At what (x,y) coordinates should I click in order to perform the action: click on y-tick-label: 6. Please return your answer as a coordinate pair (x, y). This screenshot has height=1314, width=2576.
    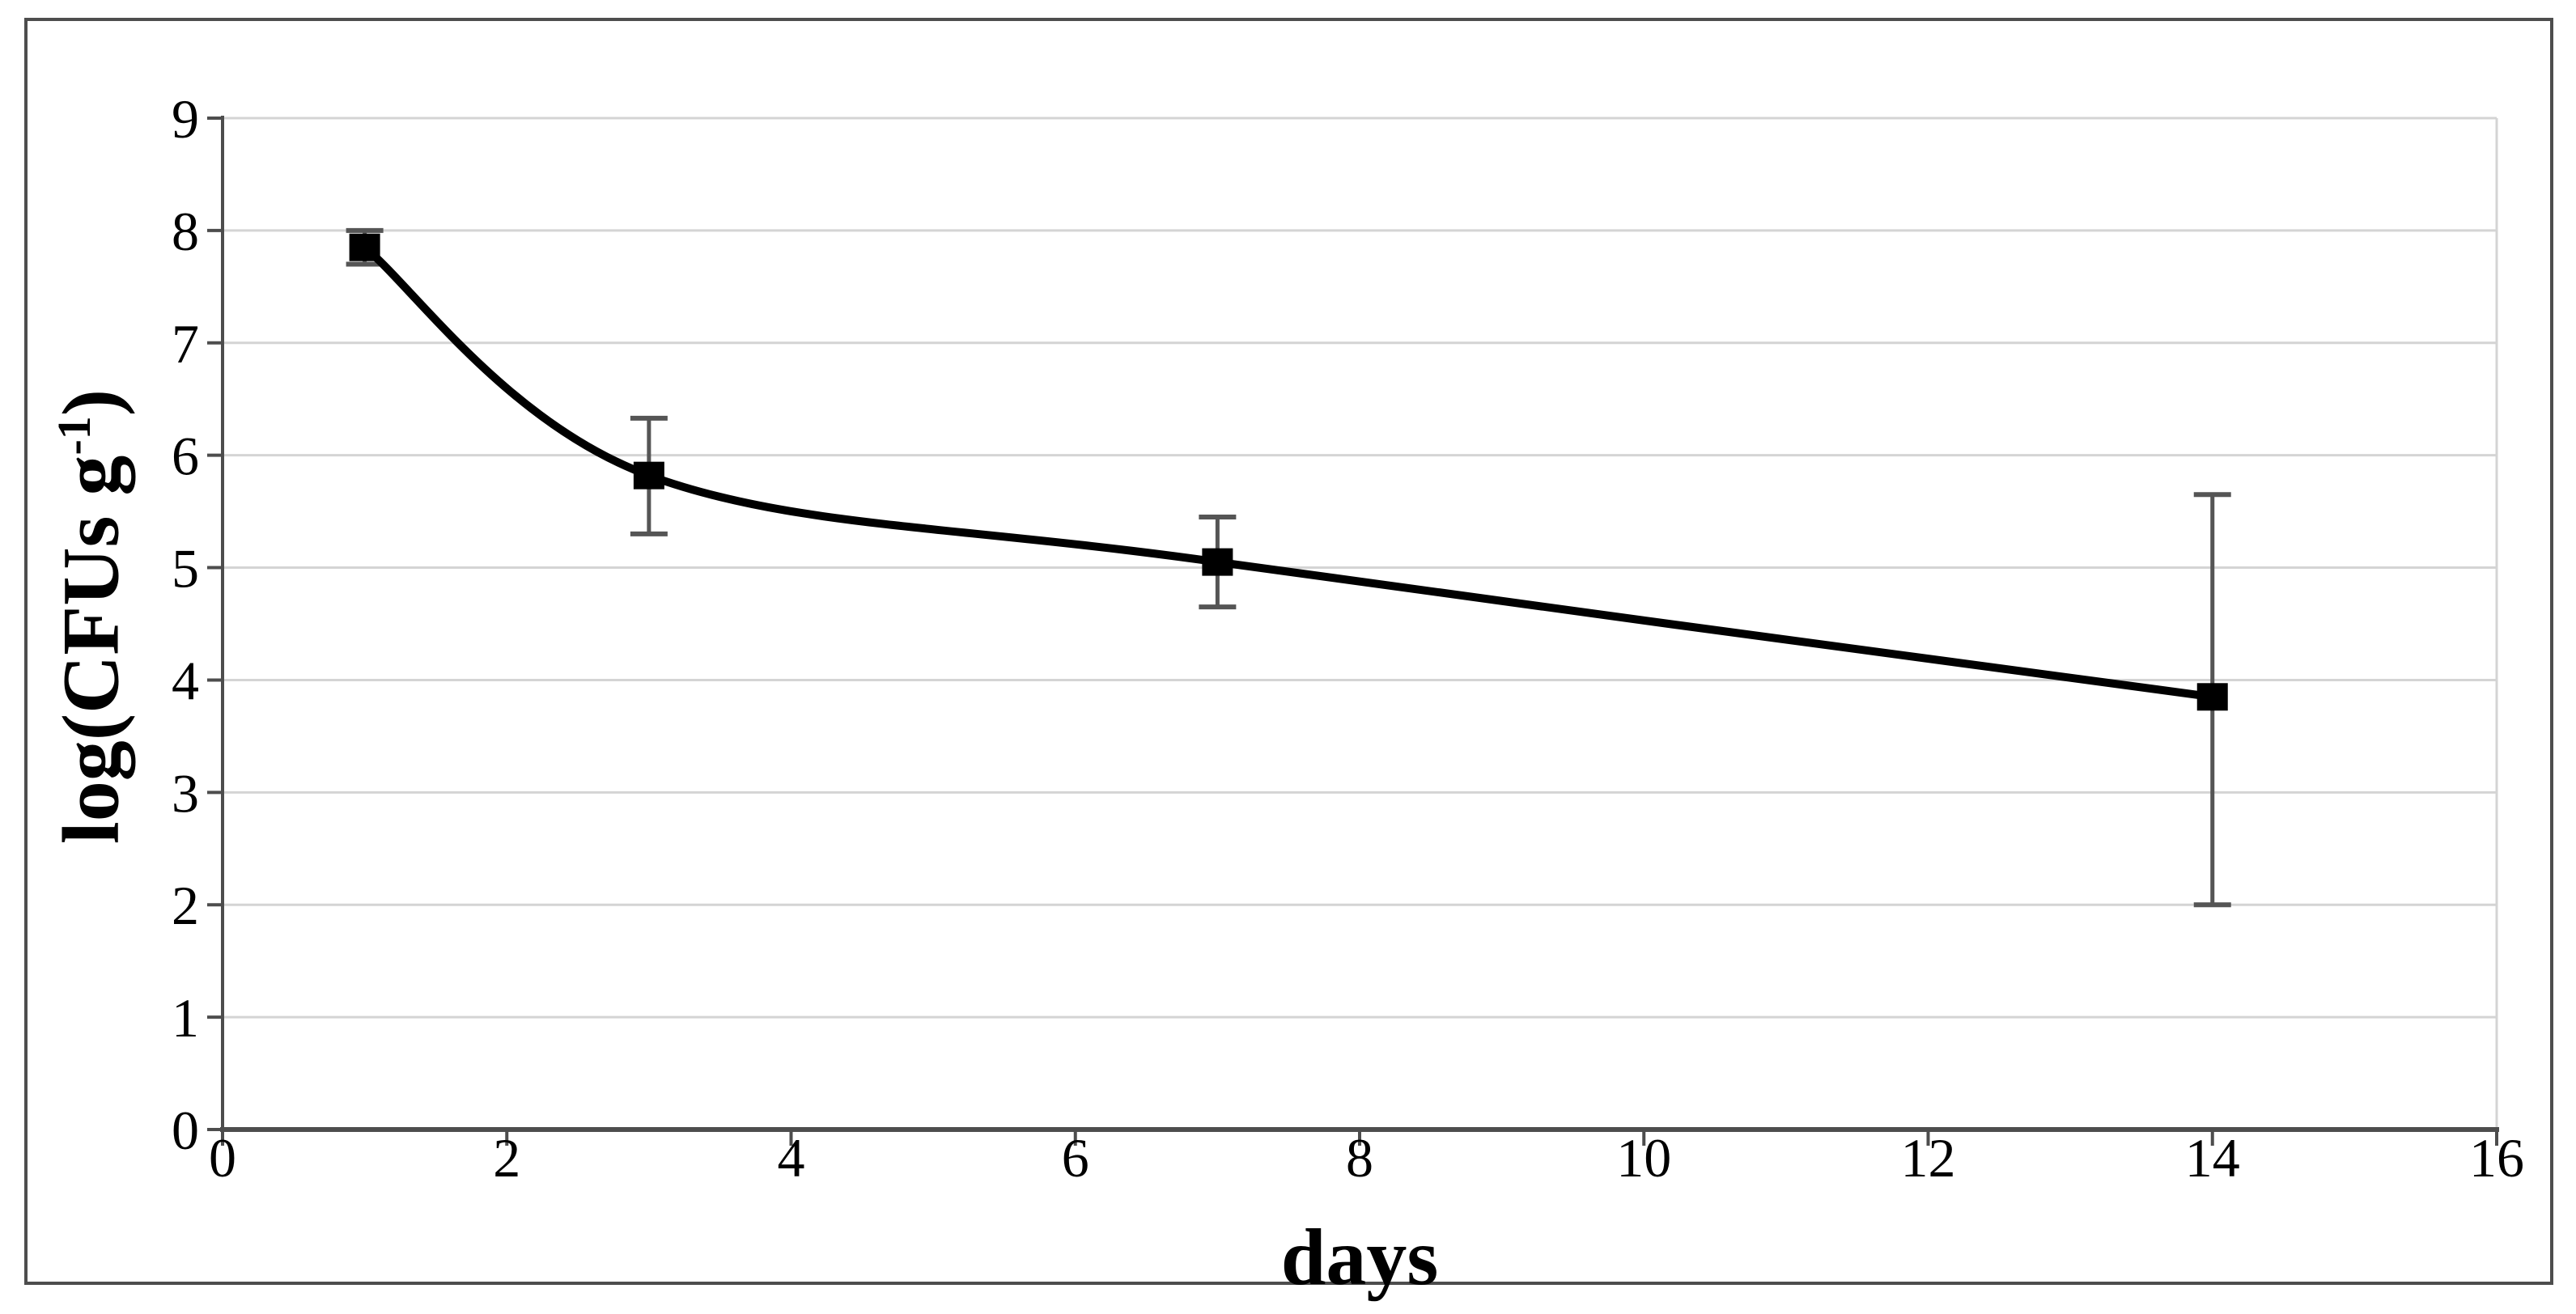
    Looking at the image, I should click on (185, 456).